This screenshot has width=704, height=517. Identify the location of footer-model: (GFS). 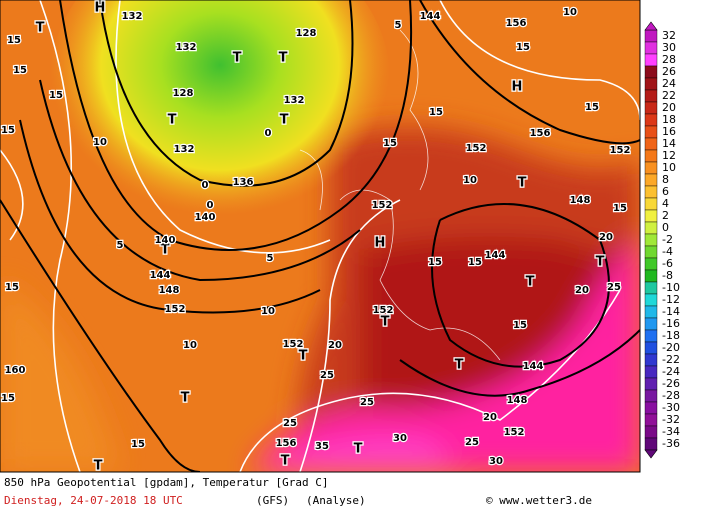
(272, 500).